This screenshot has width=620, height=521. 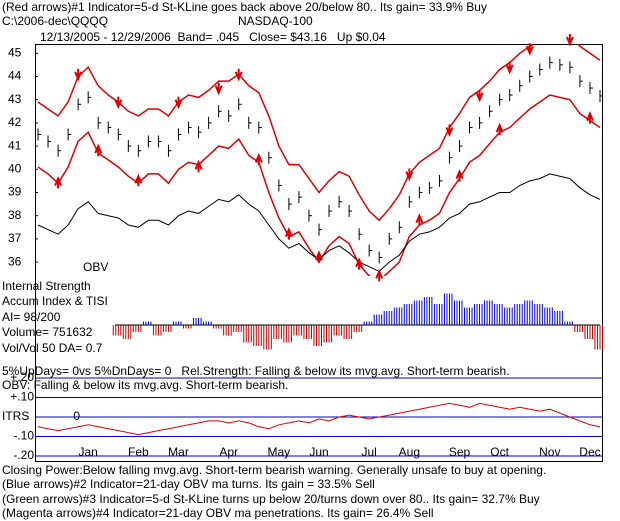 What do you see at coordinates (369, 452) in the screenshot?
I see `x-tick-label: Jul` at bounding box center [369, 452].